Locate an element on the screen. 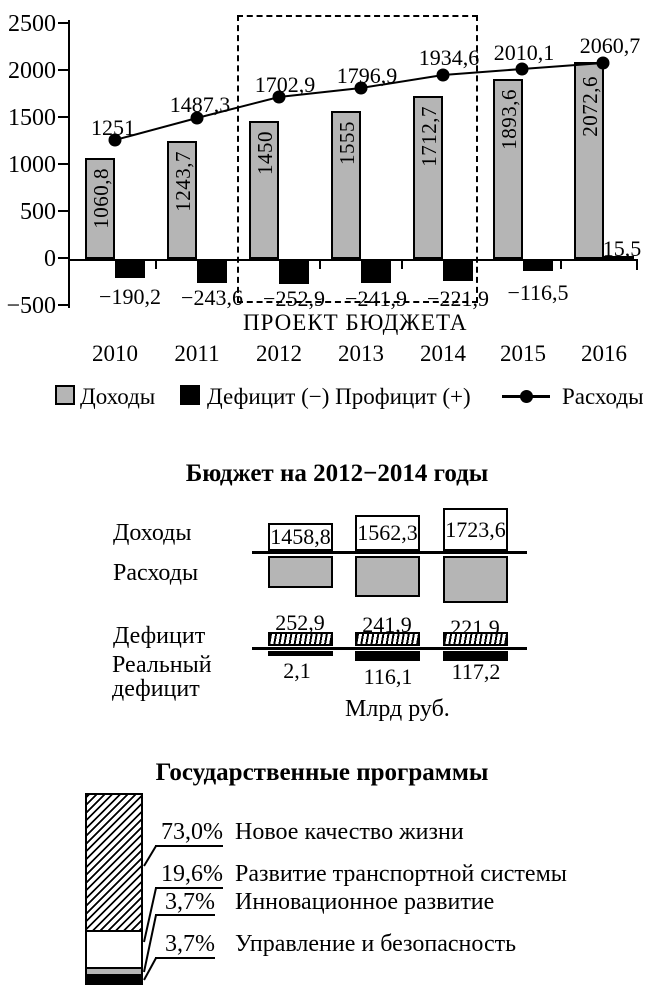  expense-box-2013 is located at coordinates (387, 576).